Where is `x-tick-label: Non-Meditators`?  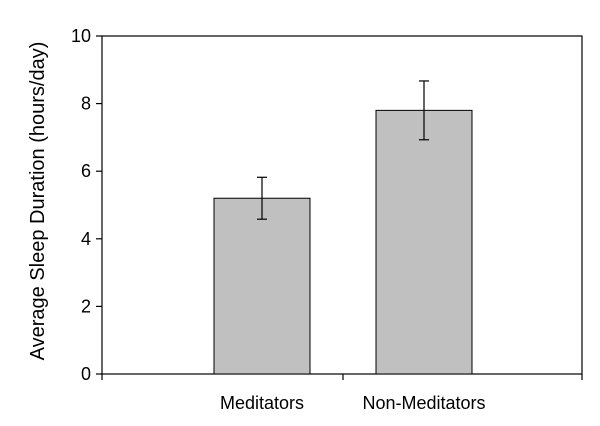
x-tick-label: Non-Meditators is located at coordinates (423, 403).